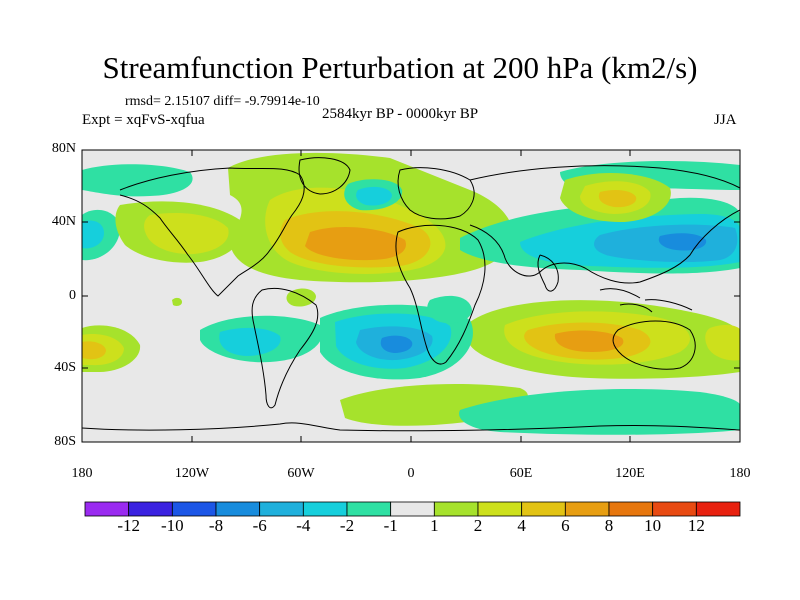 This screenshot has width=800, height=600. What do you see at coordinates (617, 198) in the screenshot?
I see `contour-asia-high3` at bounding box center [617, 198].